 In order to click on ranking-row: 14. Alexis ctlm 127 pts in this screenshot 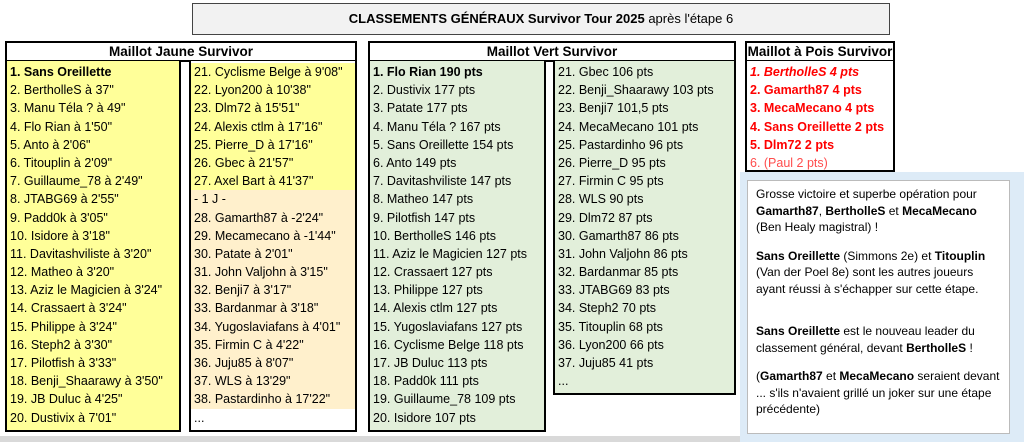, I will do `click(435, 308)`.